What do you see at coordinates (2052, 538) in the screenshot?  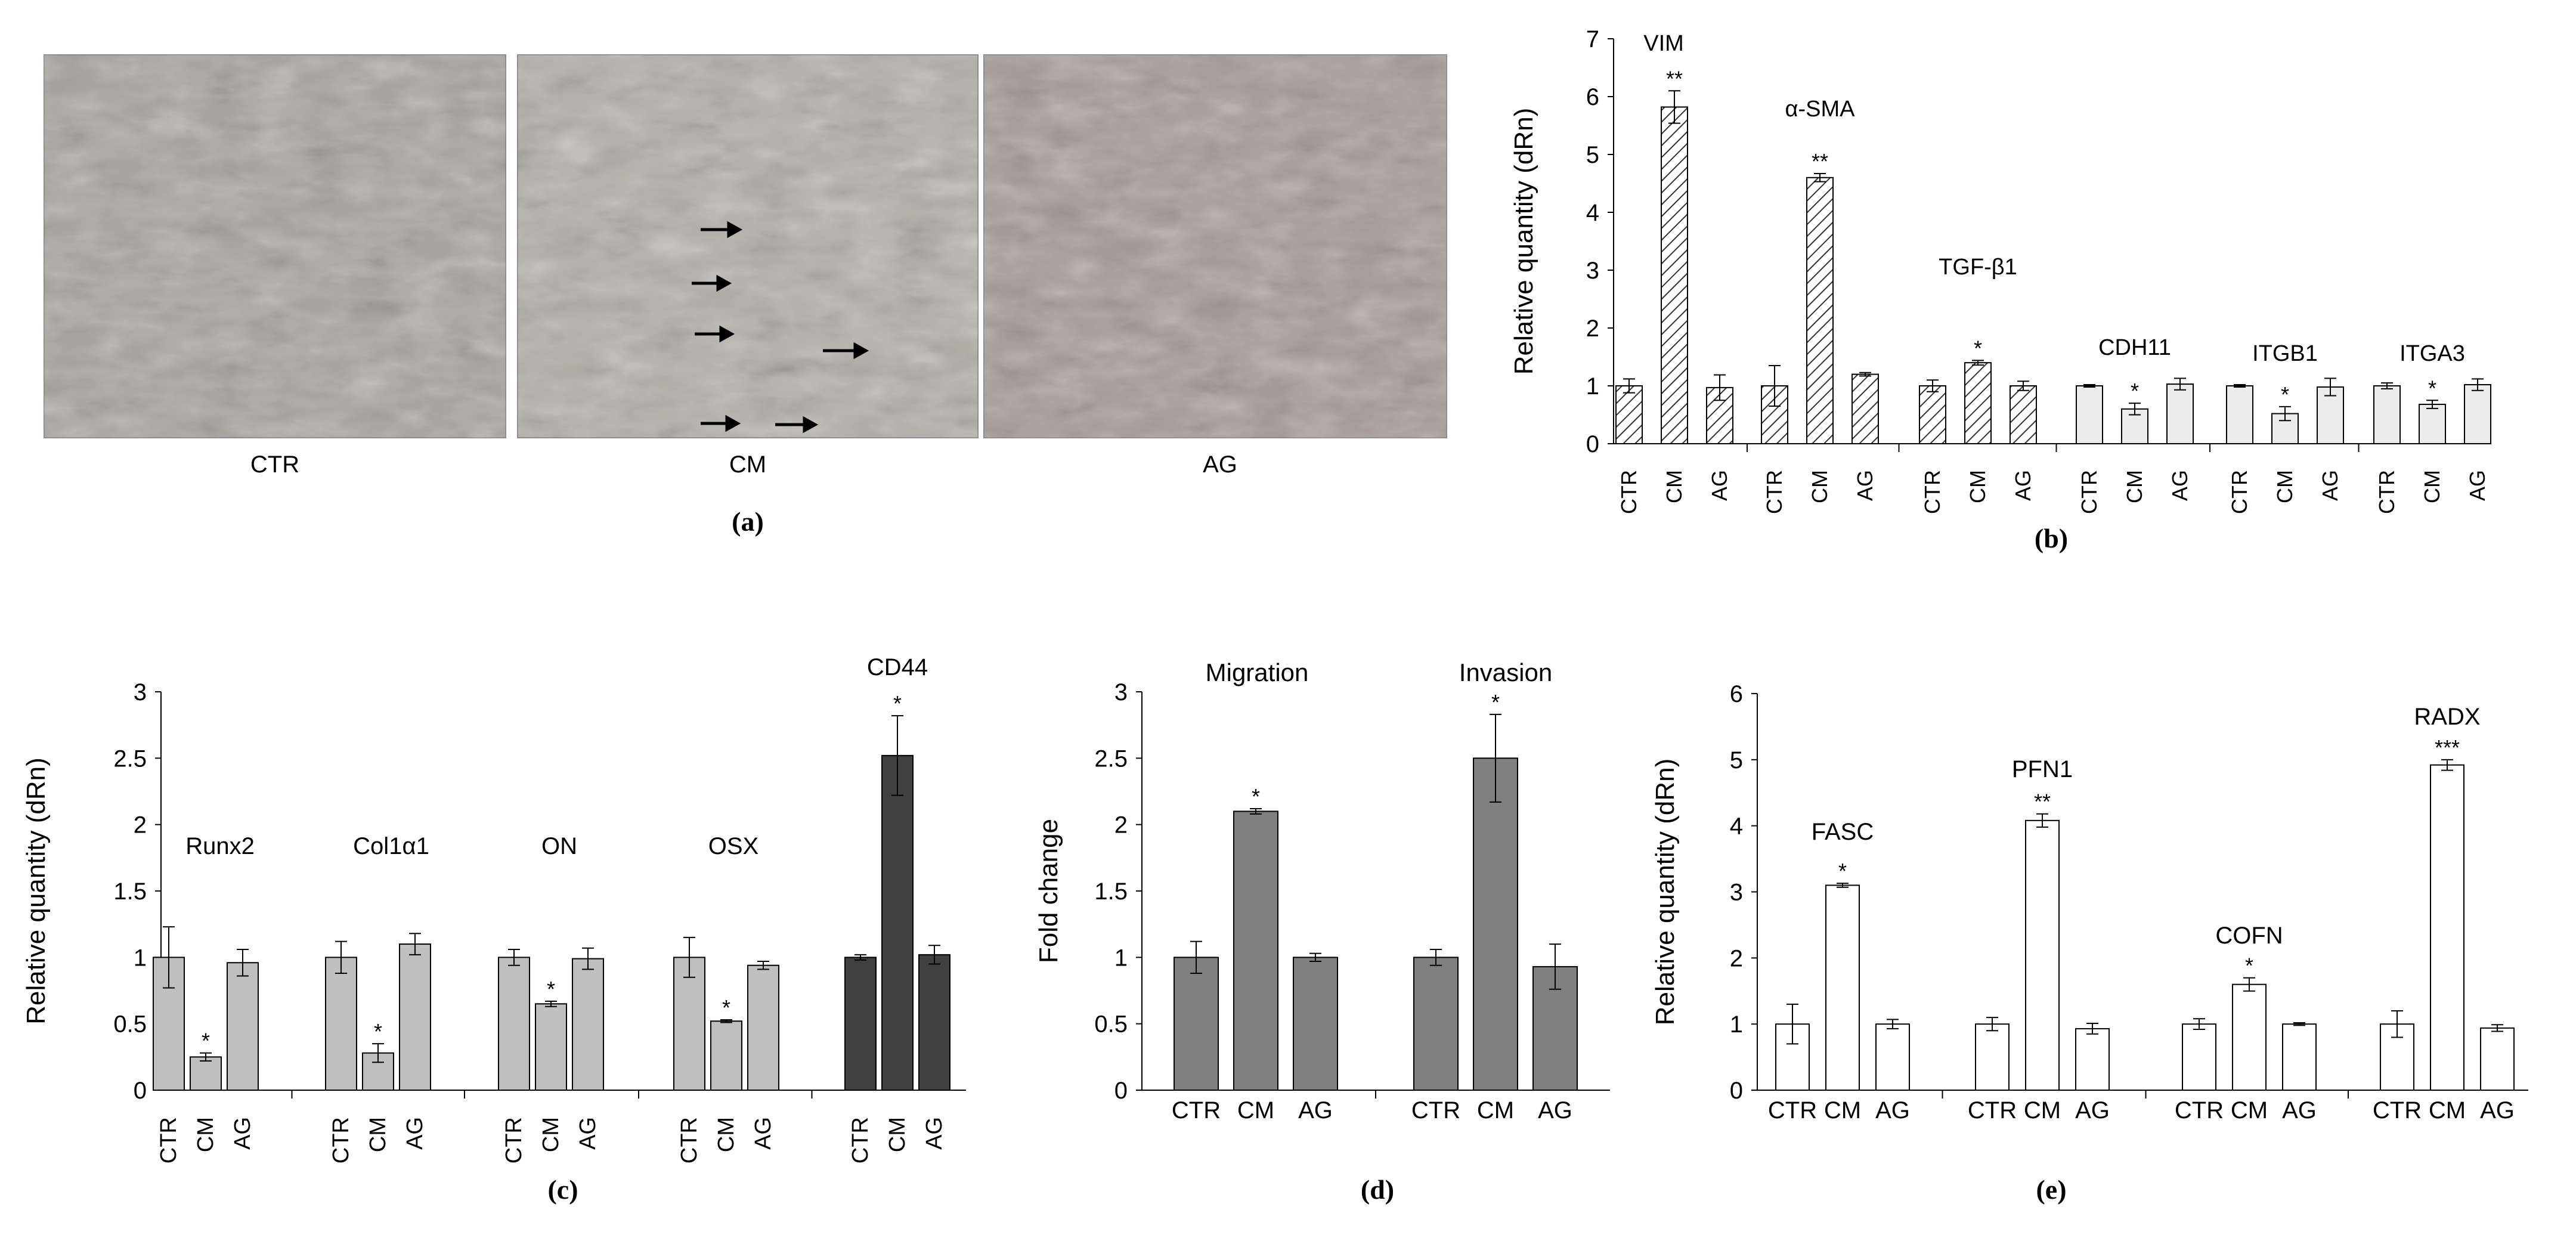 I see `panel-letter: (b)` at bounding box center [2052, 538].